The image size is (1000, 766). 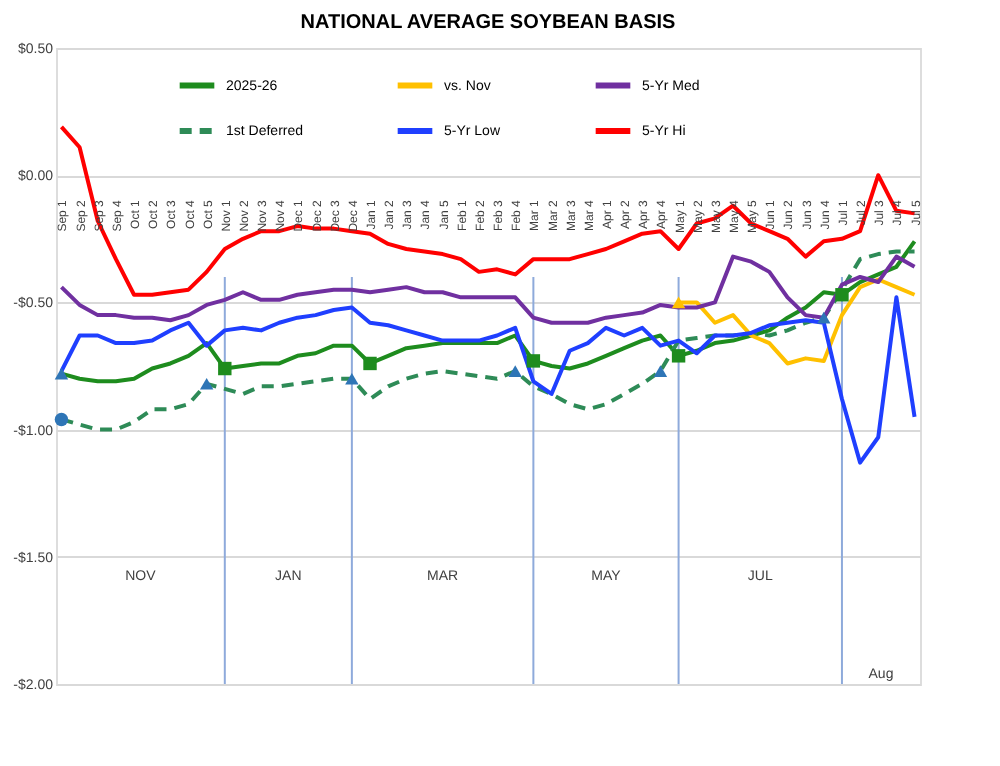 I want to click on line-series, so click(x=488, y=289).